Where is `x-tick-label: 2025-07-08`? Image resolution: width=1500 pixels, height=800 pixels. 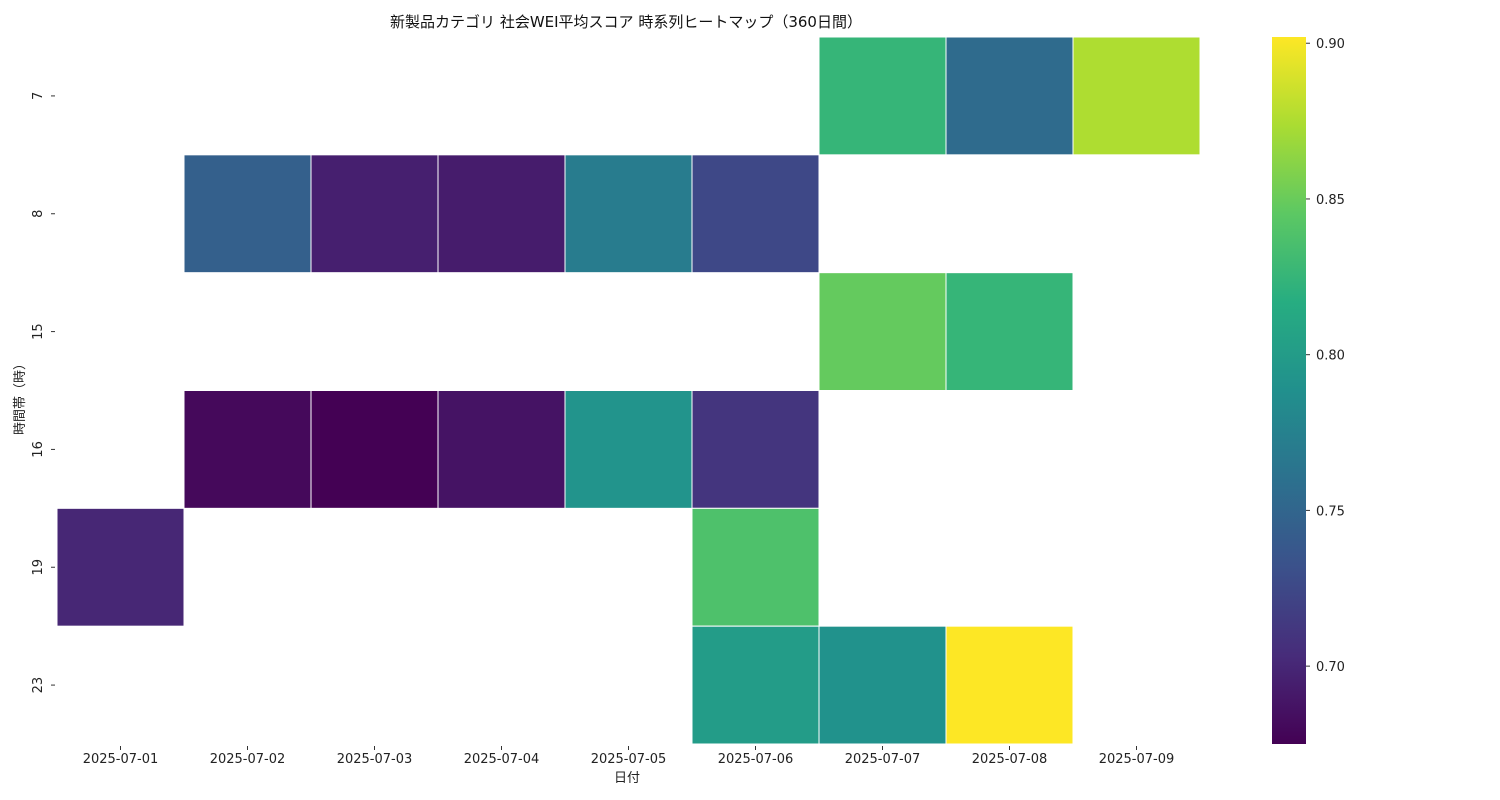
x-tick-label: 2025-07-08 is located at coordinates (1010, 759).